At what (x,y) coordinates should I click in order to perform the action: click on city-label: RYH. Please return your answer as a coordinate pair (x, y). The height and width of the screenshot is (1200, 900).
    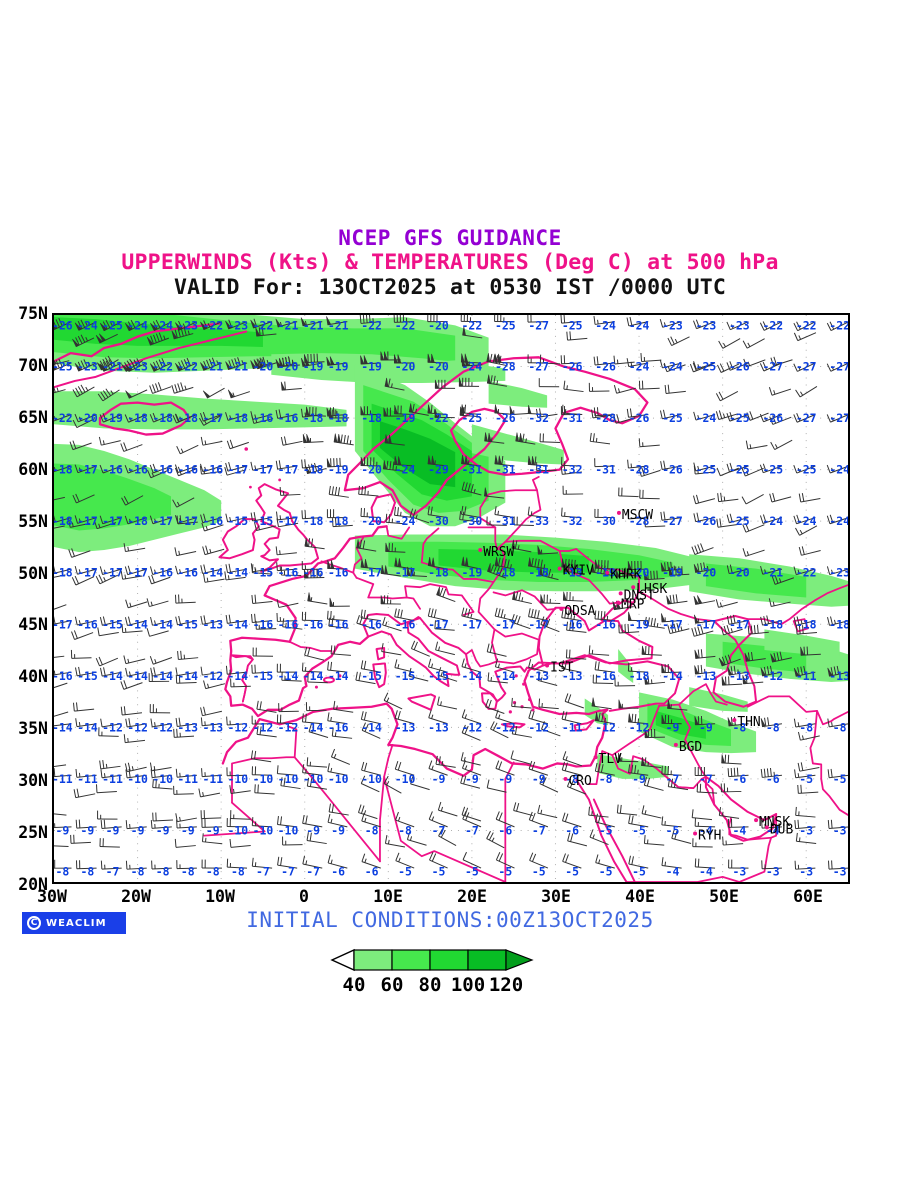
    Looking at the image, I should click on (709, 836).